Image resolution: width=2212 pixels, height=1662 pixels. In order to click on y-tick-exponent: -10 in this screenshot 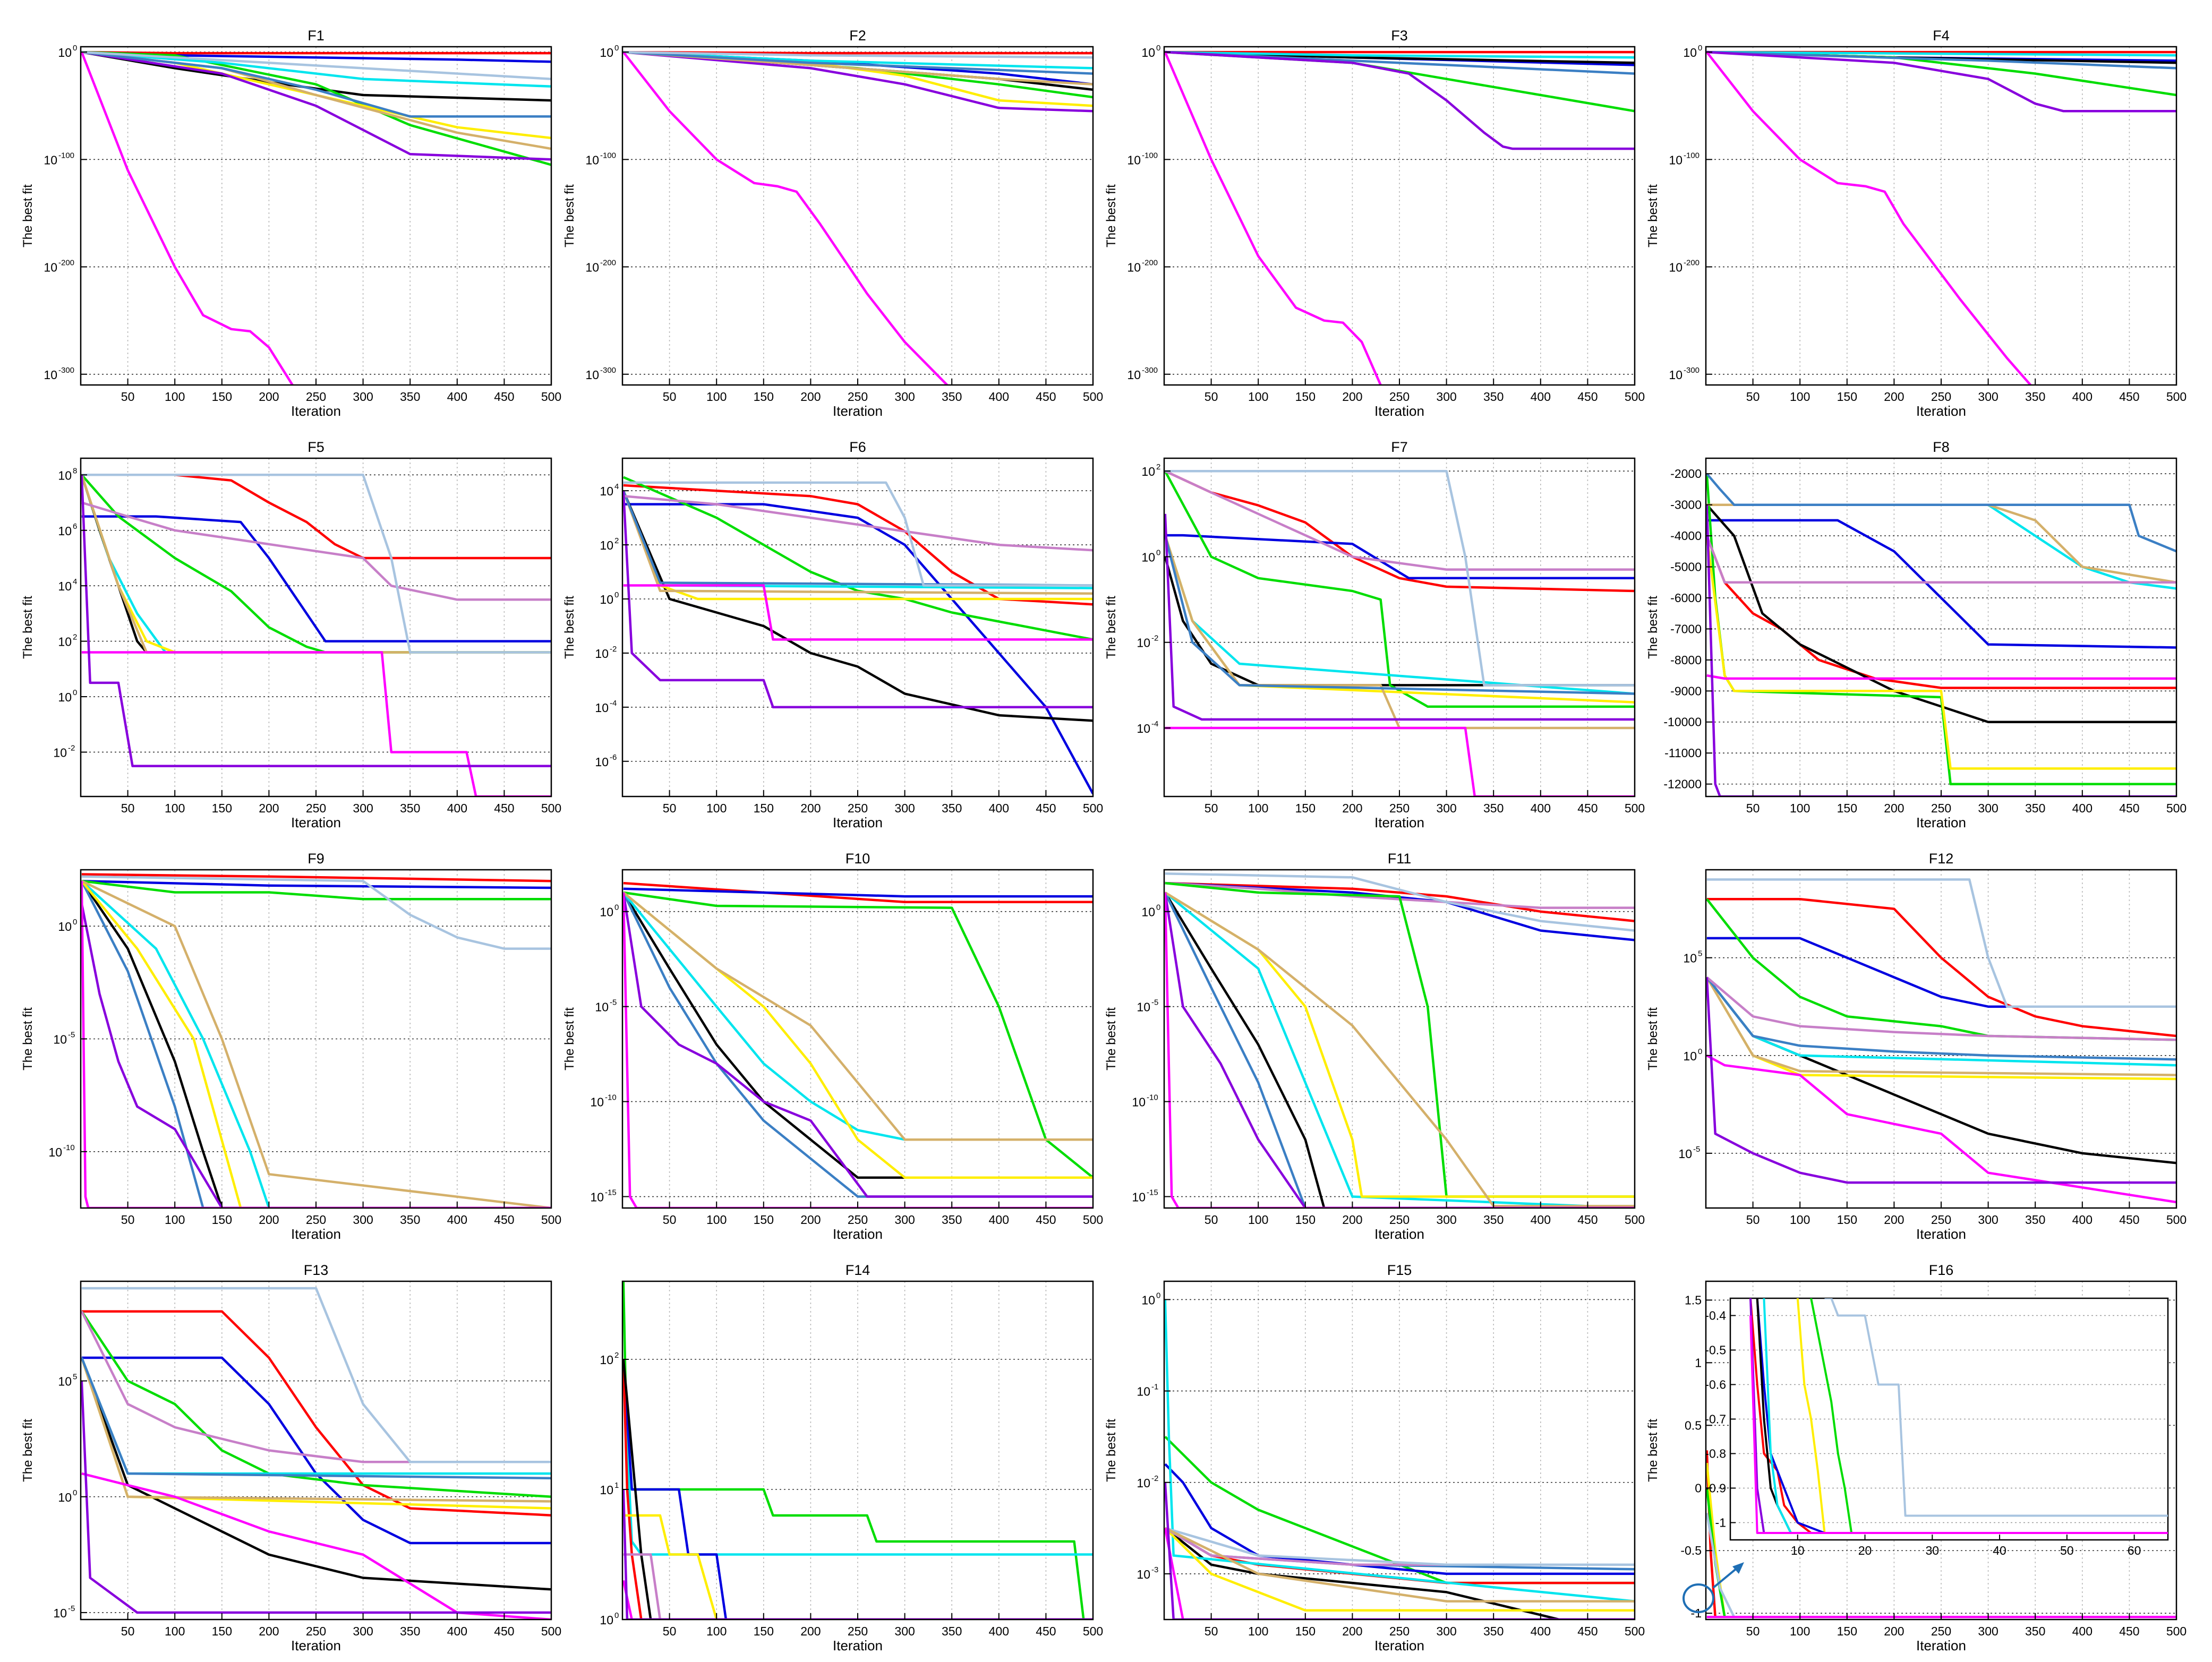, I will do `click(611, 1097)`.